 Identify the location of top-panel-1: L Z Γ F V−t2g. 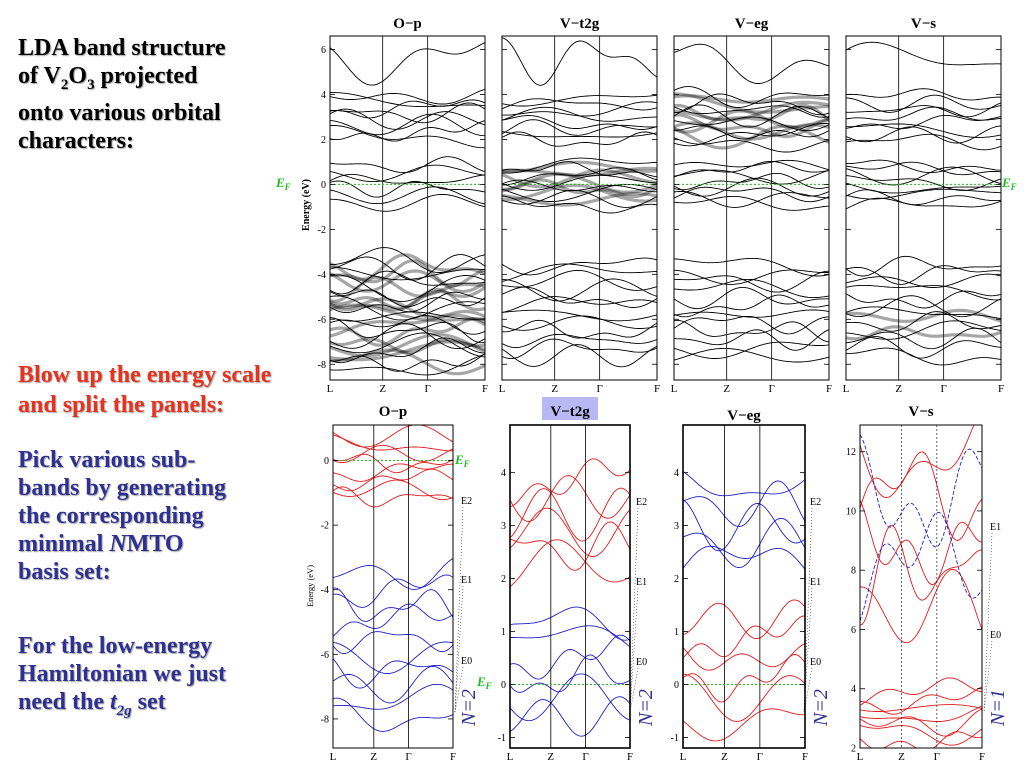
(579, 205).